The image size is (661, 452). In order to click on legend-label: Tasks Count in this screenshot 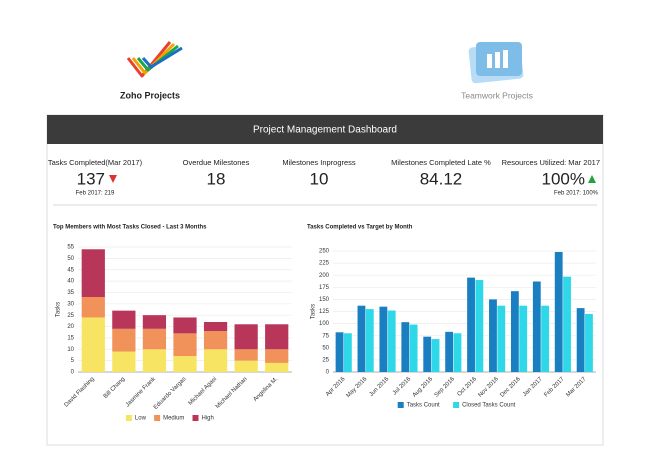, I will do `click(423, 406)`.